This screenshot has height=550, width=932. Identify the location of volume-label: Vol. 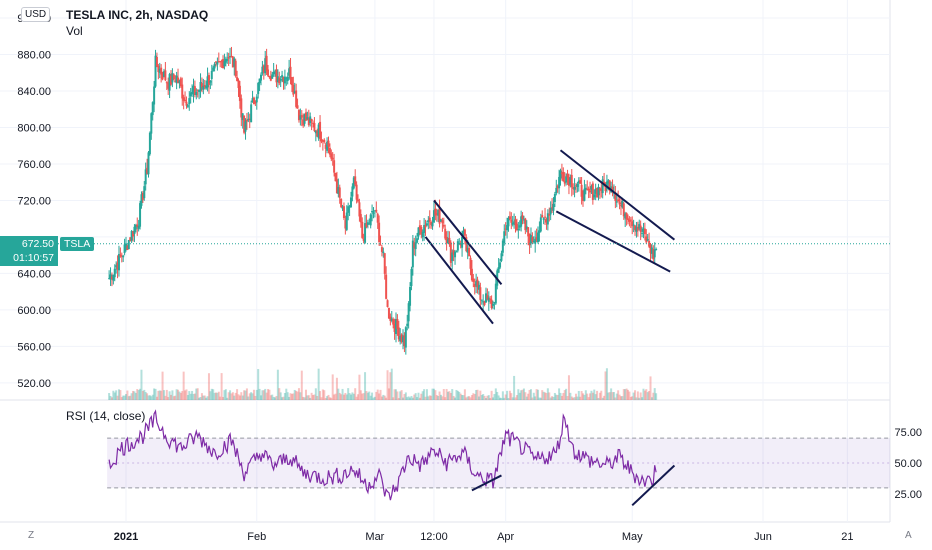
(74, 31).